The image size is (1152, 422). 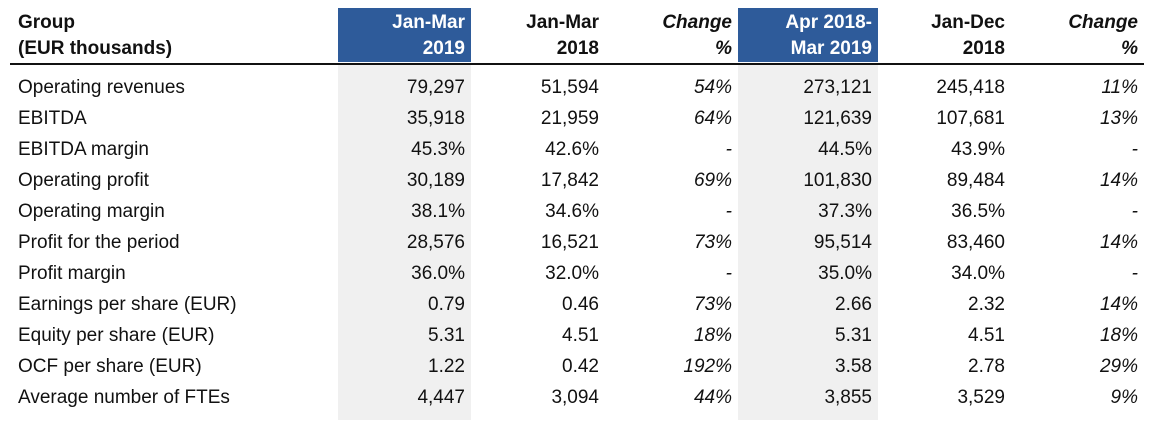 I want to click on cell-jan-mar-2019: 45.3%, so click(x=404, y=149).